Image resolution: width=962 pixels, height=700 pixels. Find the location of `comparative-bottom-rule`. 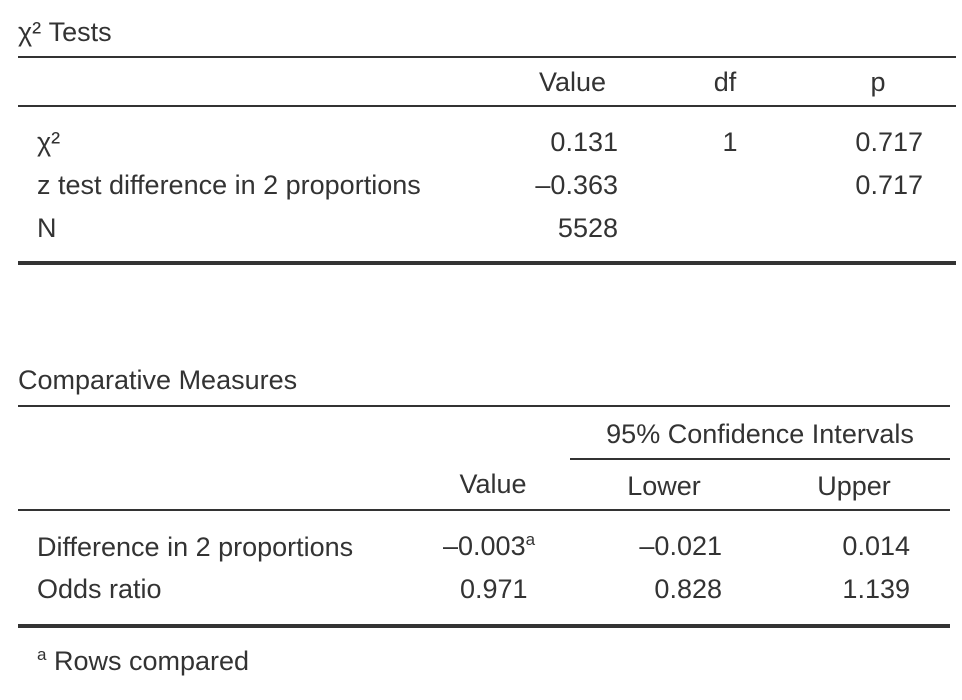

comparative-bottom-rule is located at coordinates (484, 626).